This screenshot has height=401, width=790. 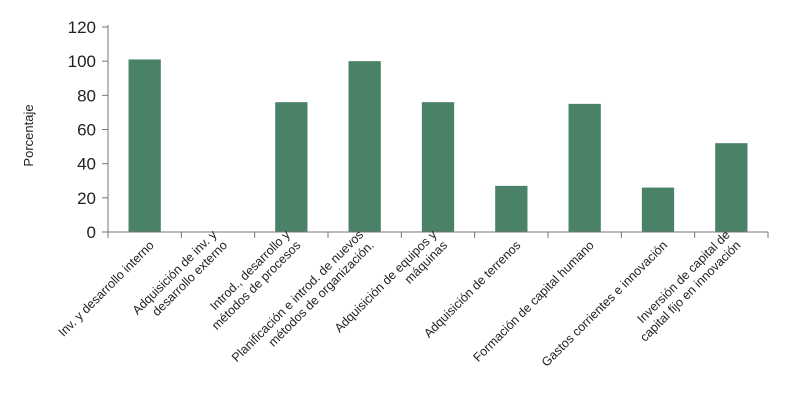 I want to click on y-axis: 0 20 40 60 80 100 120, so click(x=88, y=130).